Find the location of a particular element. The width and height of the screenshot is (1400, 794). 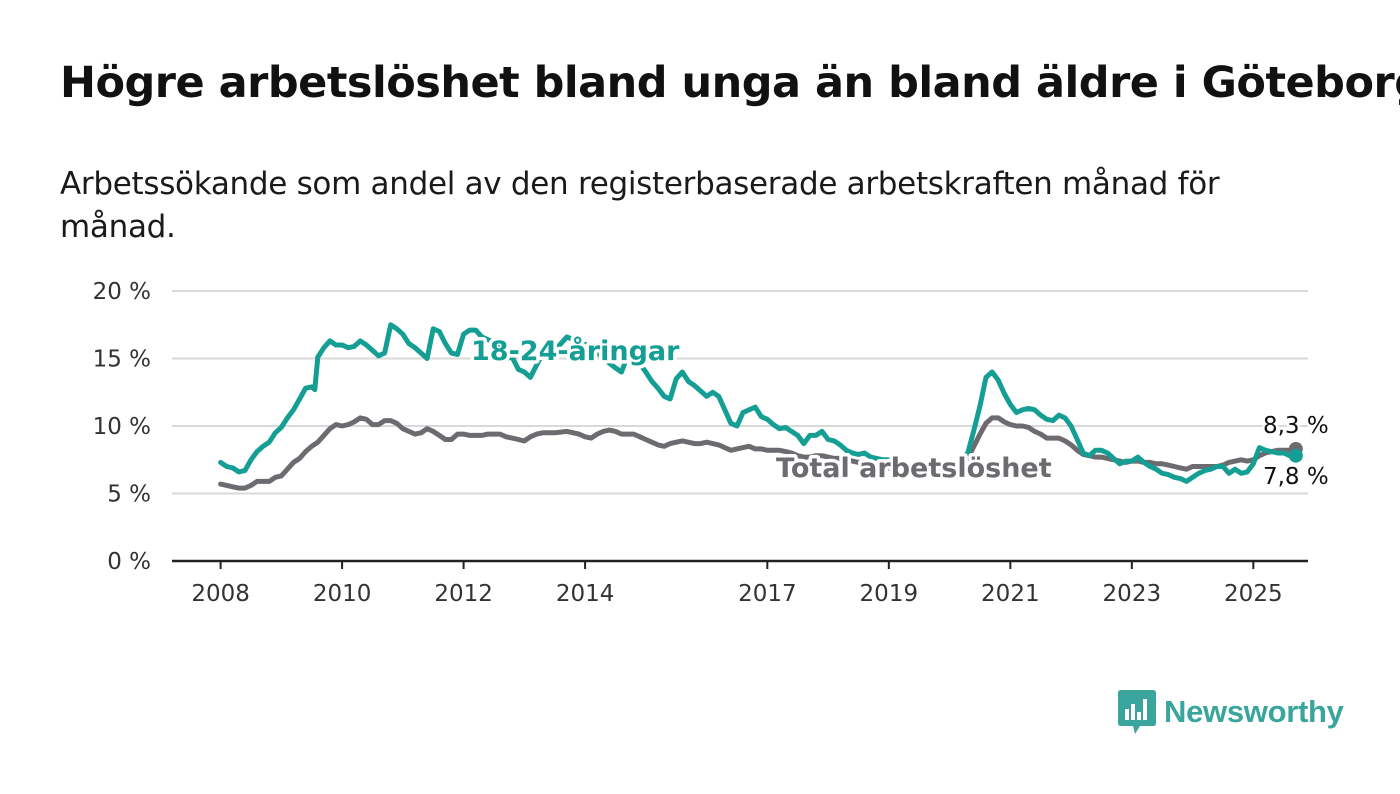

x-tick-label: 2019 is located at coordinates (889, 594).